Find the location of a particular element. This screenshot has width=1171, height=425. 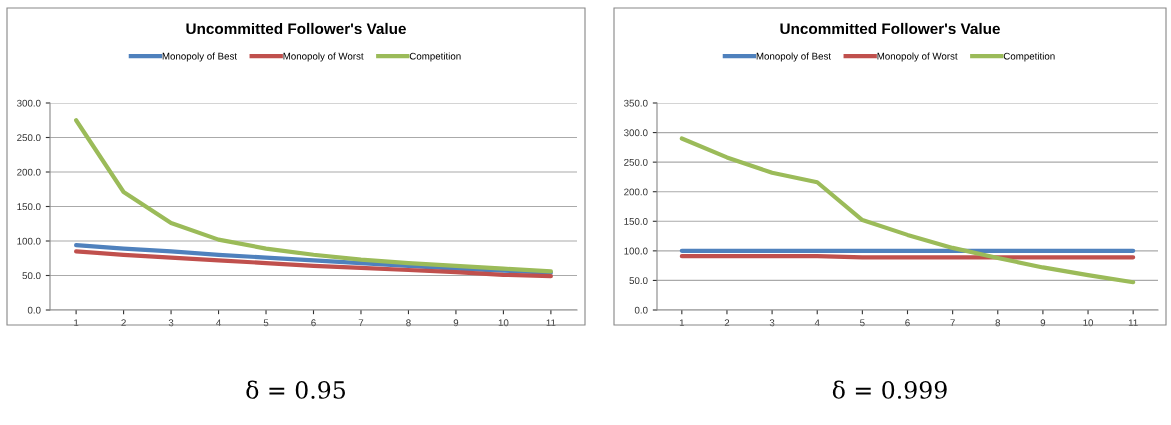

y-tick-label: 350.0 is located at coordinates (636, 103).